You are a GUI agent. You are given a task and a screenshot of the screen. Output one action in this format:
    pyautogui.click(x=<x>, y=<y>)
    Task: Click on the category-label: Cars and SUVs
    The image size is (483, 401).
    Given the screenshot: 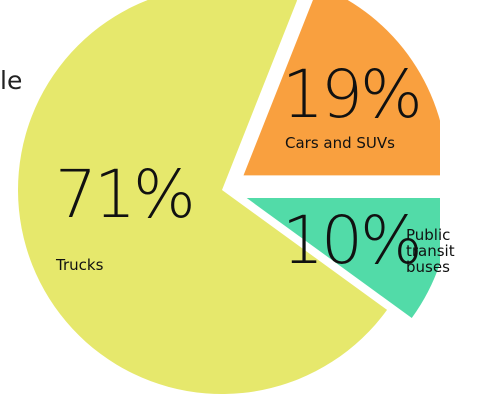 What is the action you would take?
    pyautogui.click(x=340, y=143)
    